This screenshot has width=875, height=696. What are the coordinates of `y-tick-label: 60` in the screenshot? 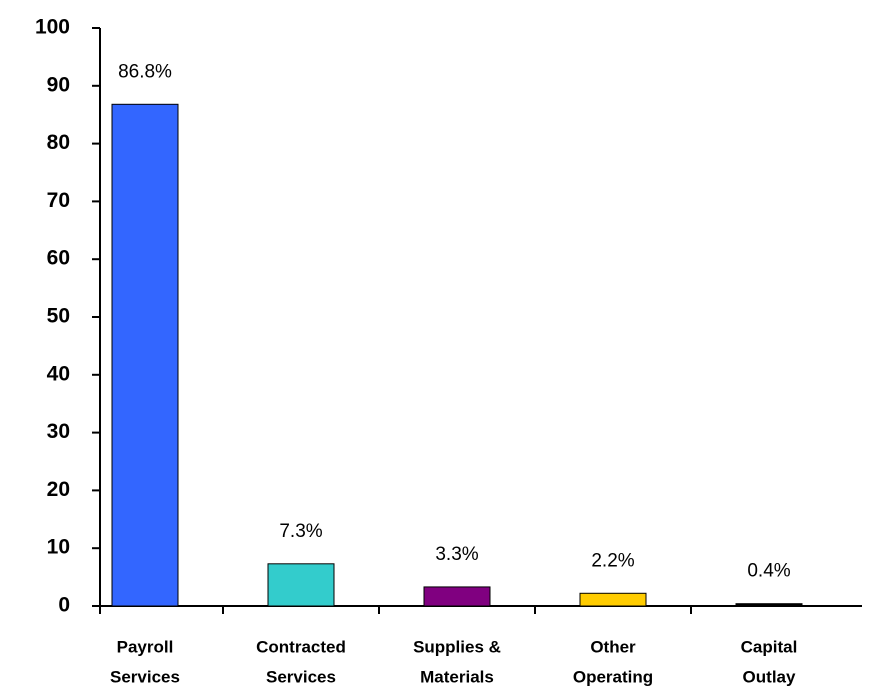 It's located at (58, 258).